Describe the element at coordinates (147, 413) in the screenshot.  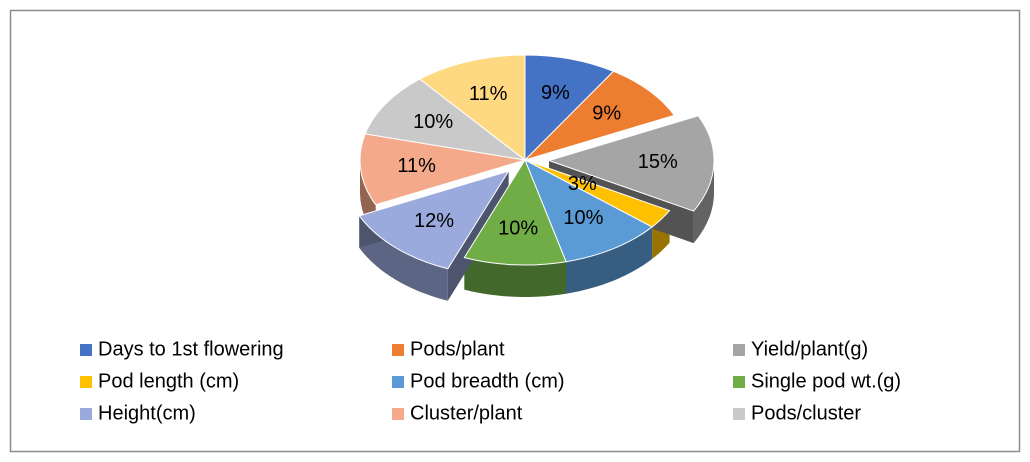
I see `legend-label: Height(cm)` at that location.